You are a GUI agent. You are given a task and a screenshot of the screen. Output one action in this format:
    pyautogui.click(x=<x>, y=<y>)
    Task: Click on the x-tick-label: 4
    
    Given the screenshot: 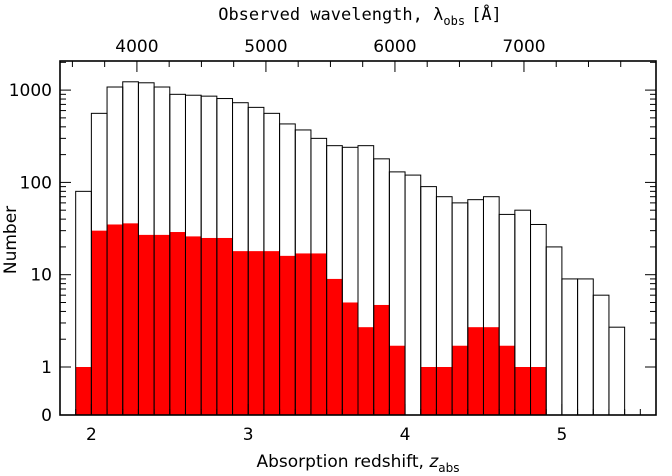 What is the action you would take?
    pyautogui.click(x=405, y=435)
    